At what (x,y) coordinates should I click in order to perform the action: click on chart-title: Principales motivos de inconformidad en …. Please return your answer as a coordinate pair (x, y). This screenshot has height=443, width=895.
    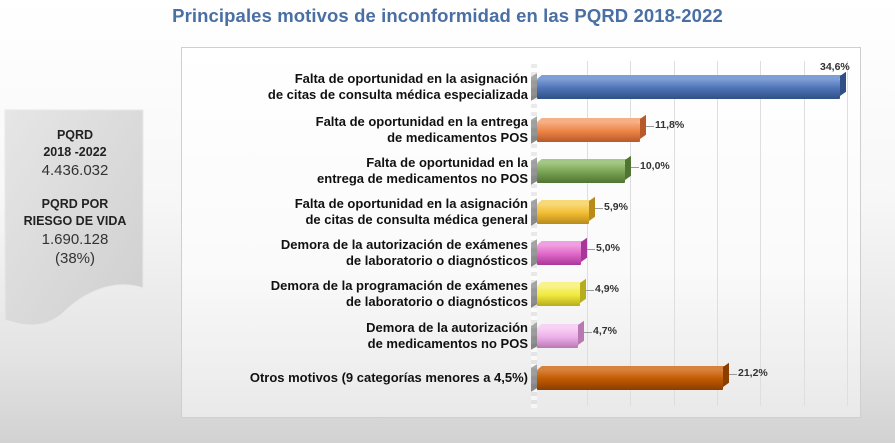
    Looking at the image, I should click on (447, 15).